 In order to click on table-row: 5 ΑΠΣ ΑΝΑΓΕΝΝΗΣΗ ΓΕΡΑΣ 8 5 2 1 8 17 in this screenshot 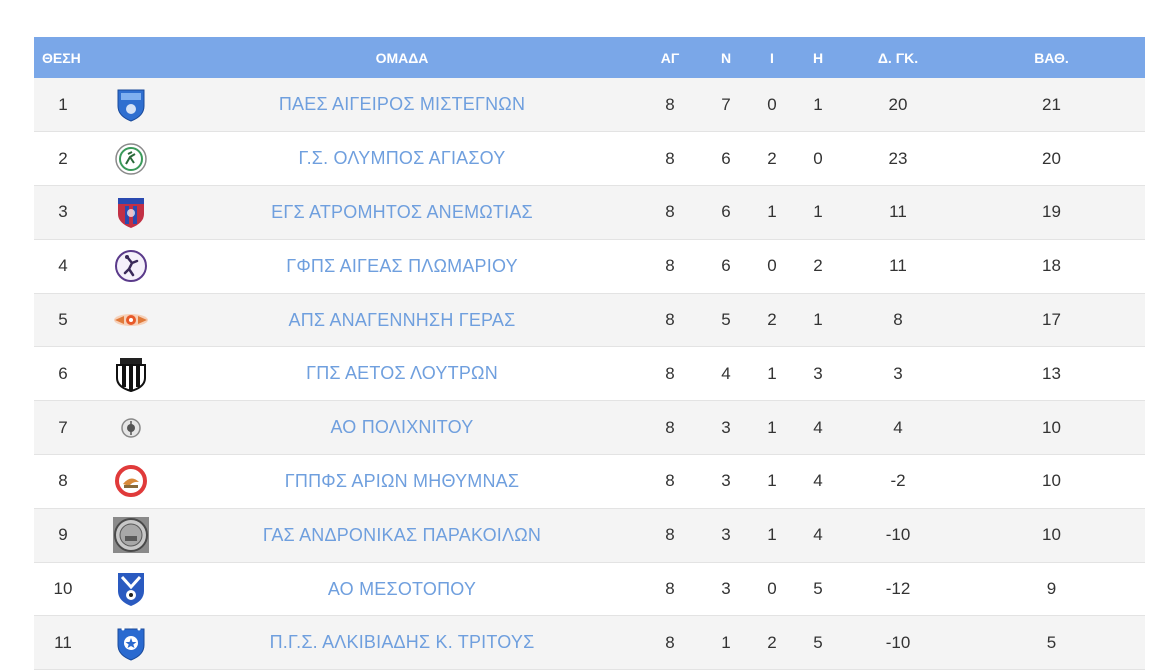, I will do `click(589, 320)`.